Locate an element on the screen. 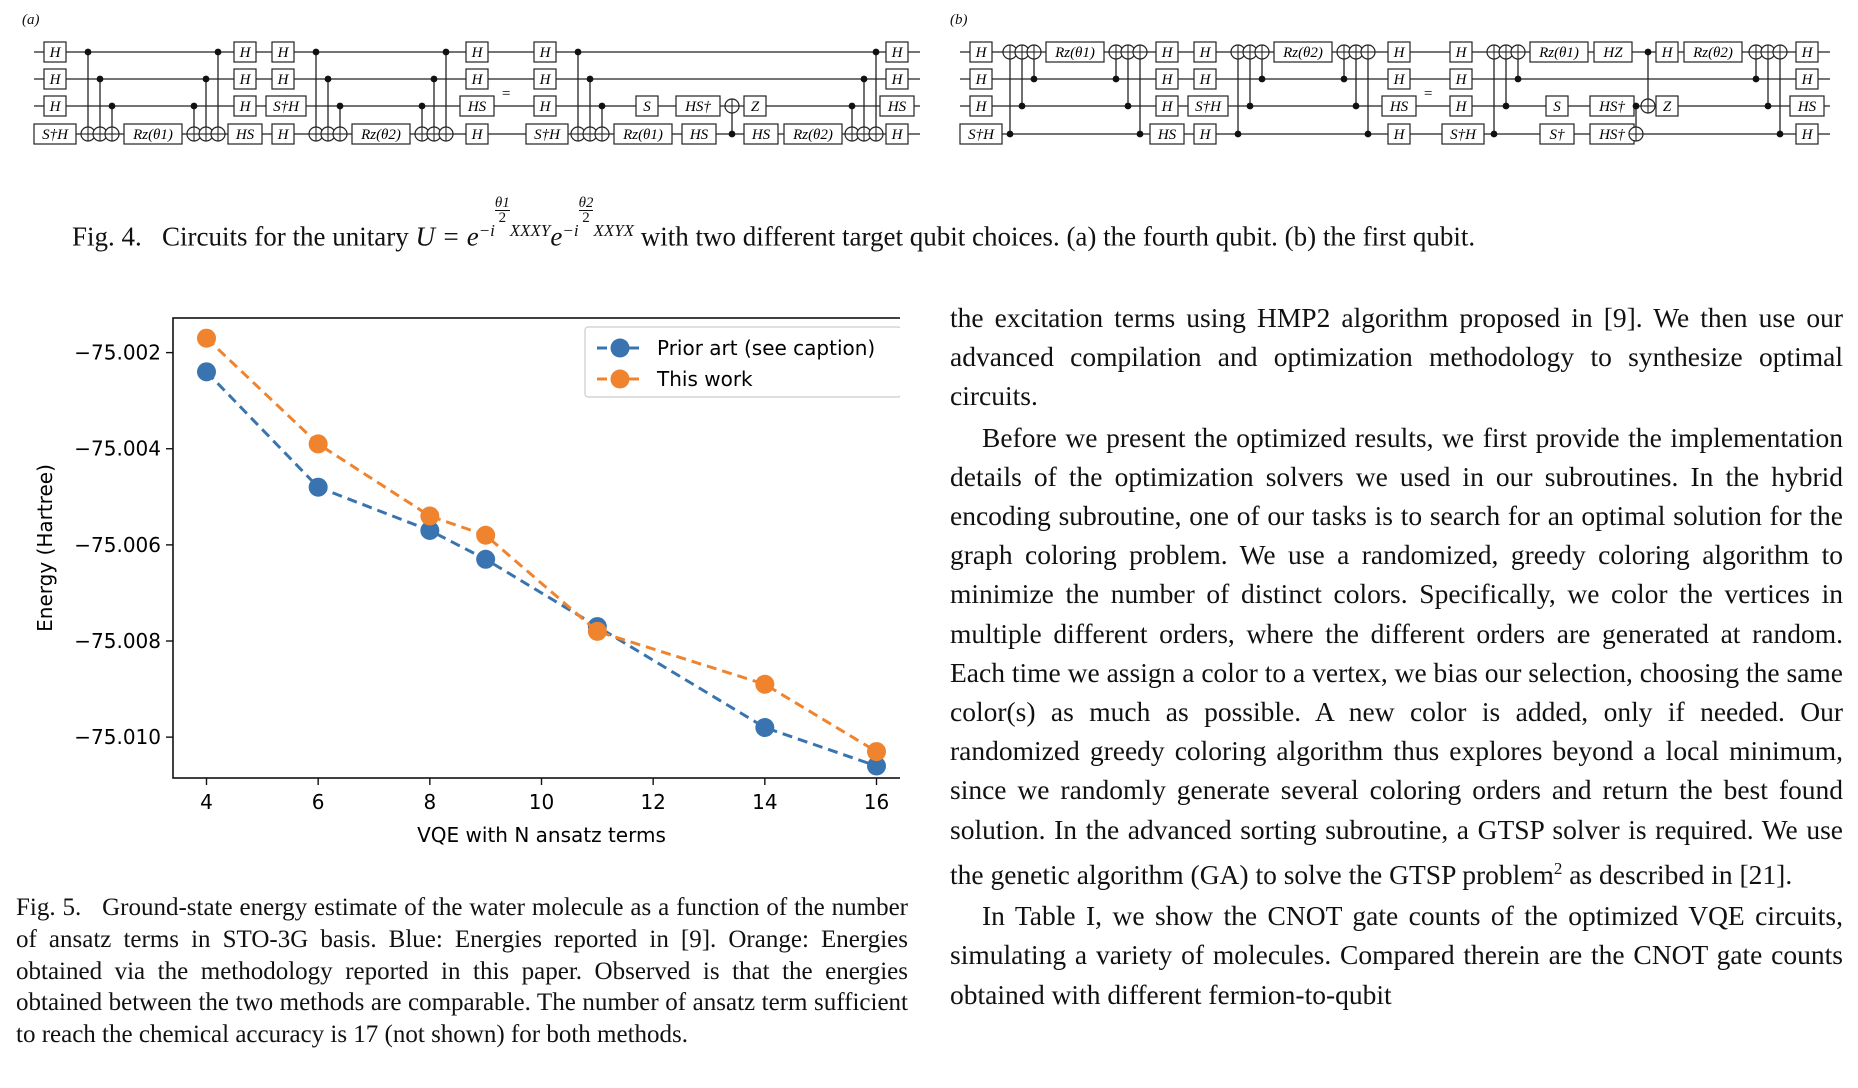 This screenshot has width=1858, height=1088. circuit-b-gate: Rz(θ1) is located at coordinates (1559, 52).